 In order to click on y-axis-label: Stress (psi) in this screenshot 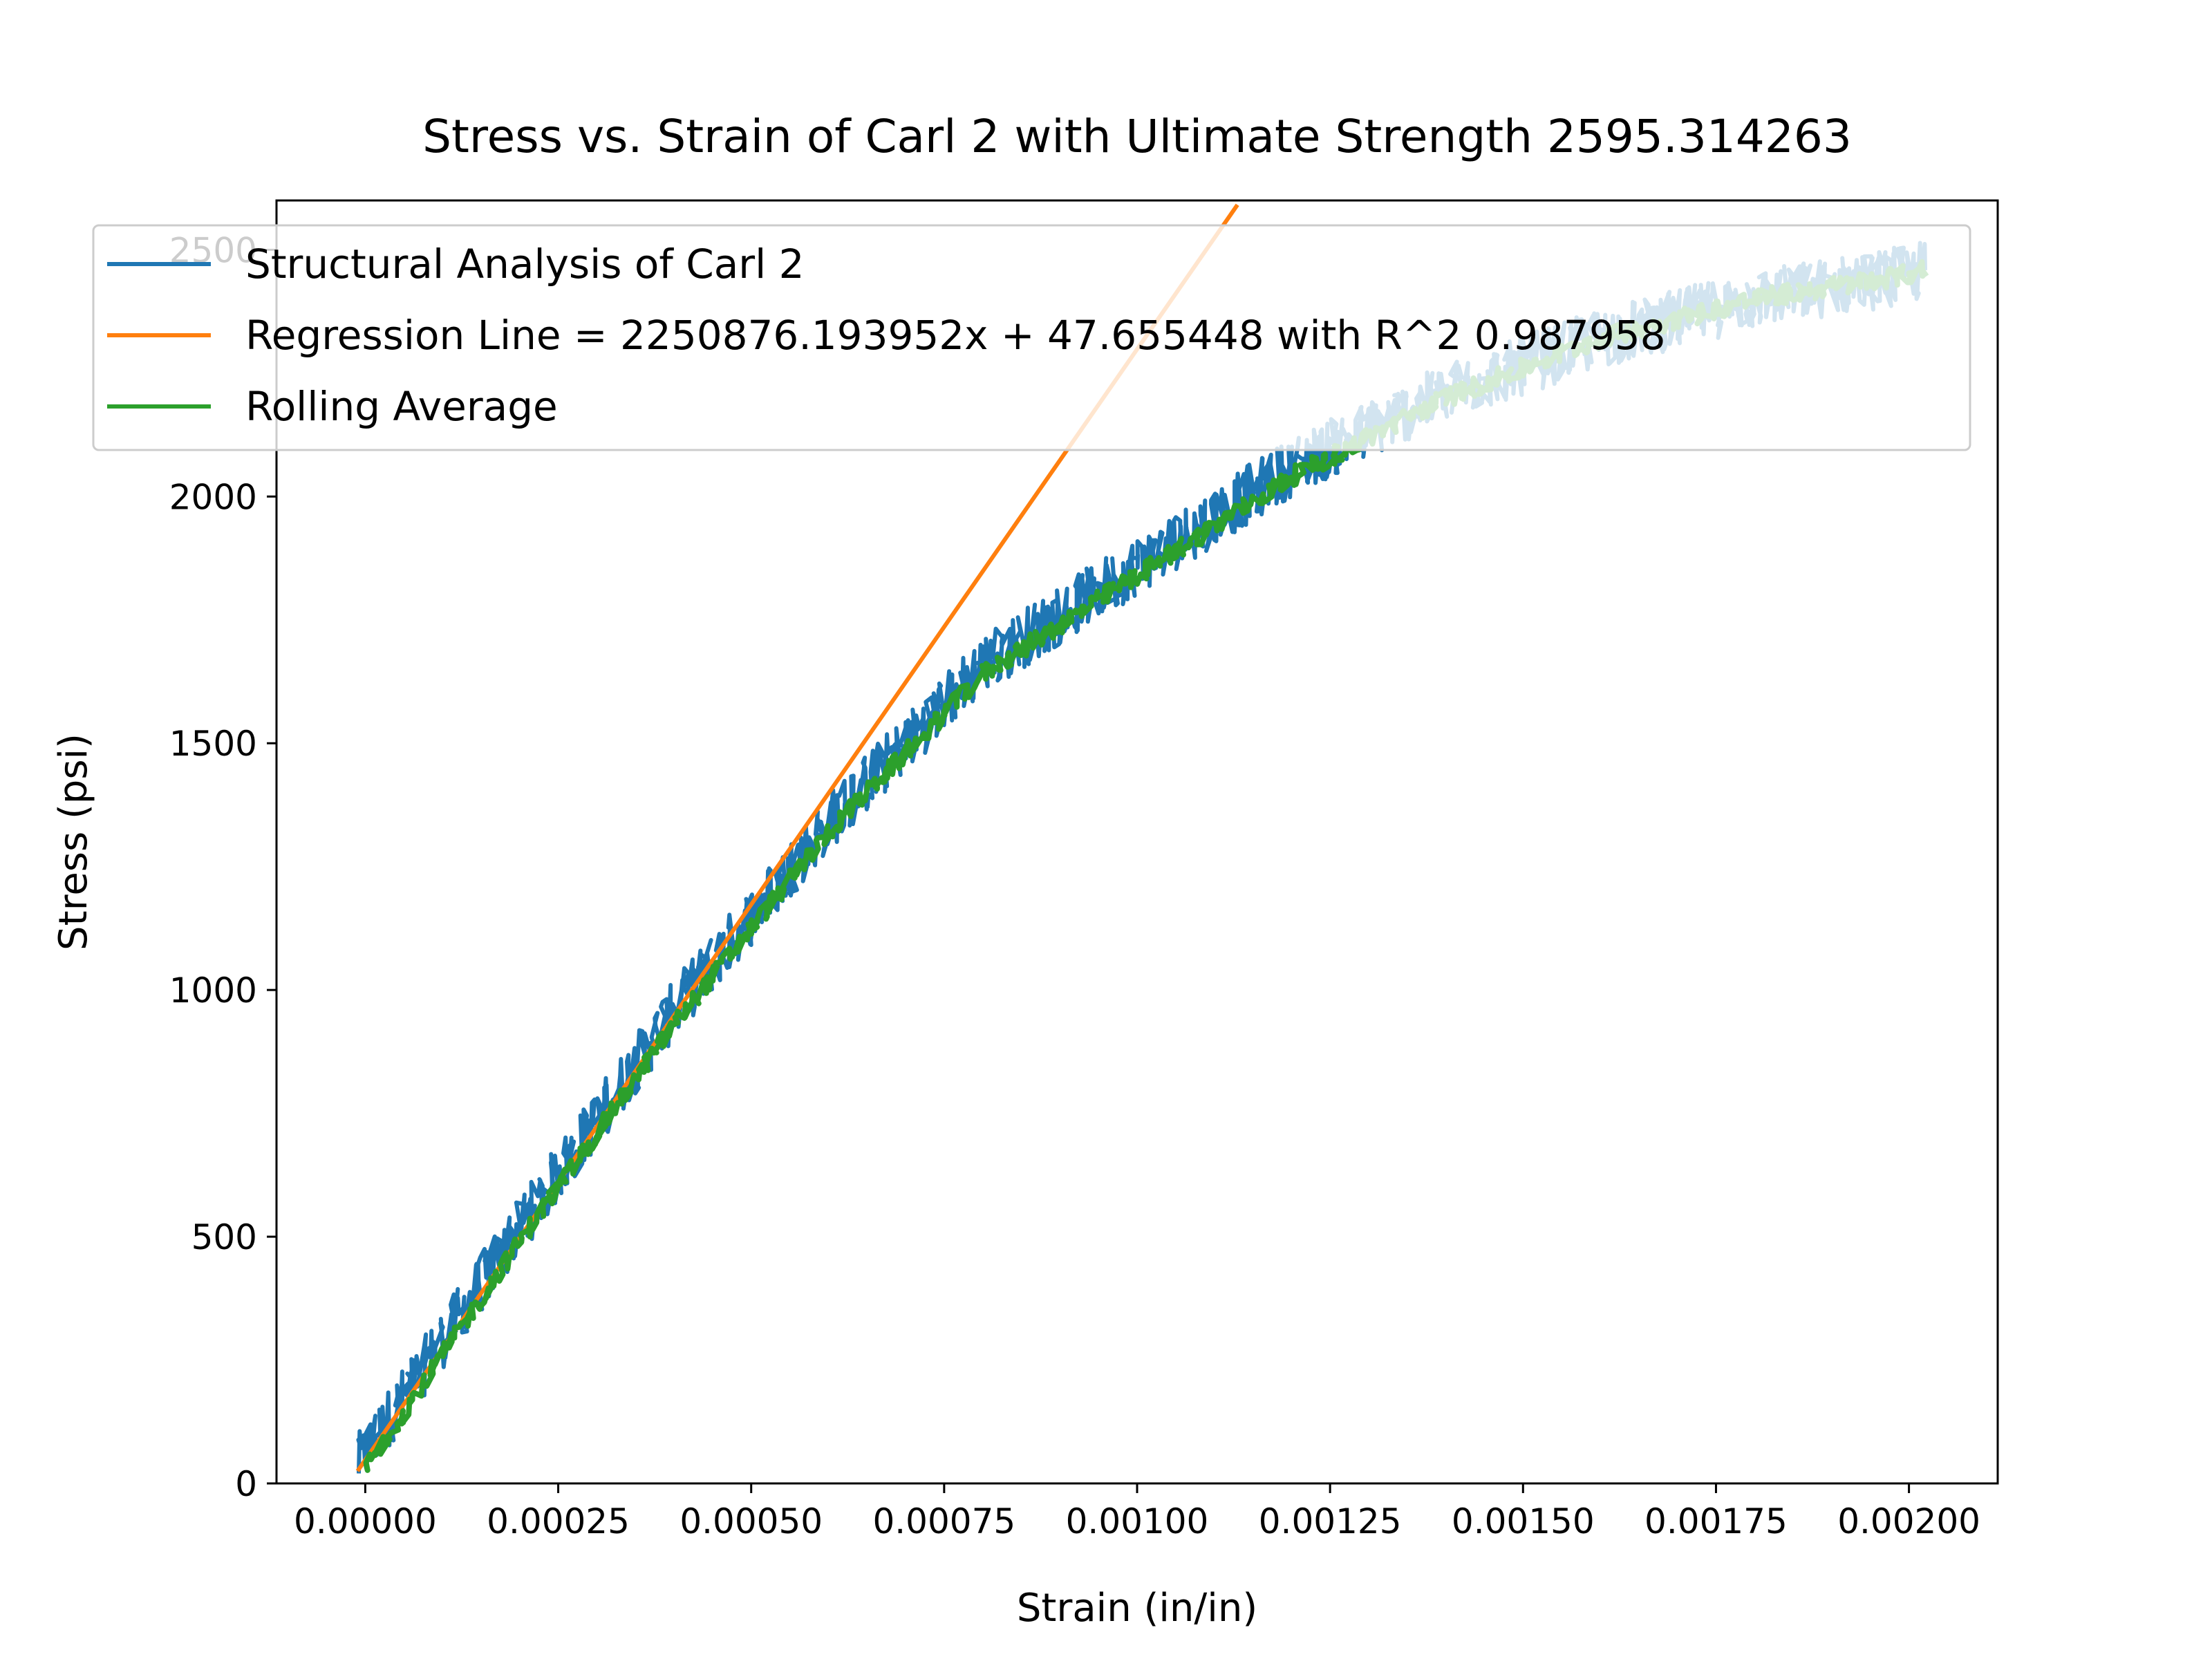, I will do `click(73, 842)`.